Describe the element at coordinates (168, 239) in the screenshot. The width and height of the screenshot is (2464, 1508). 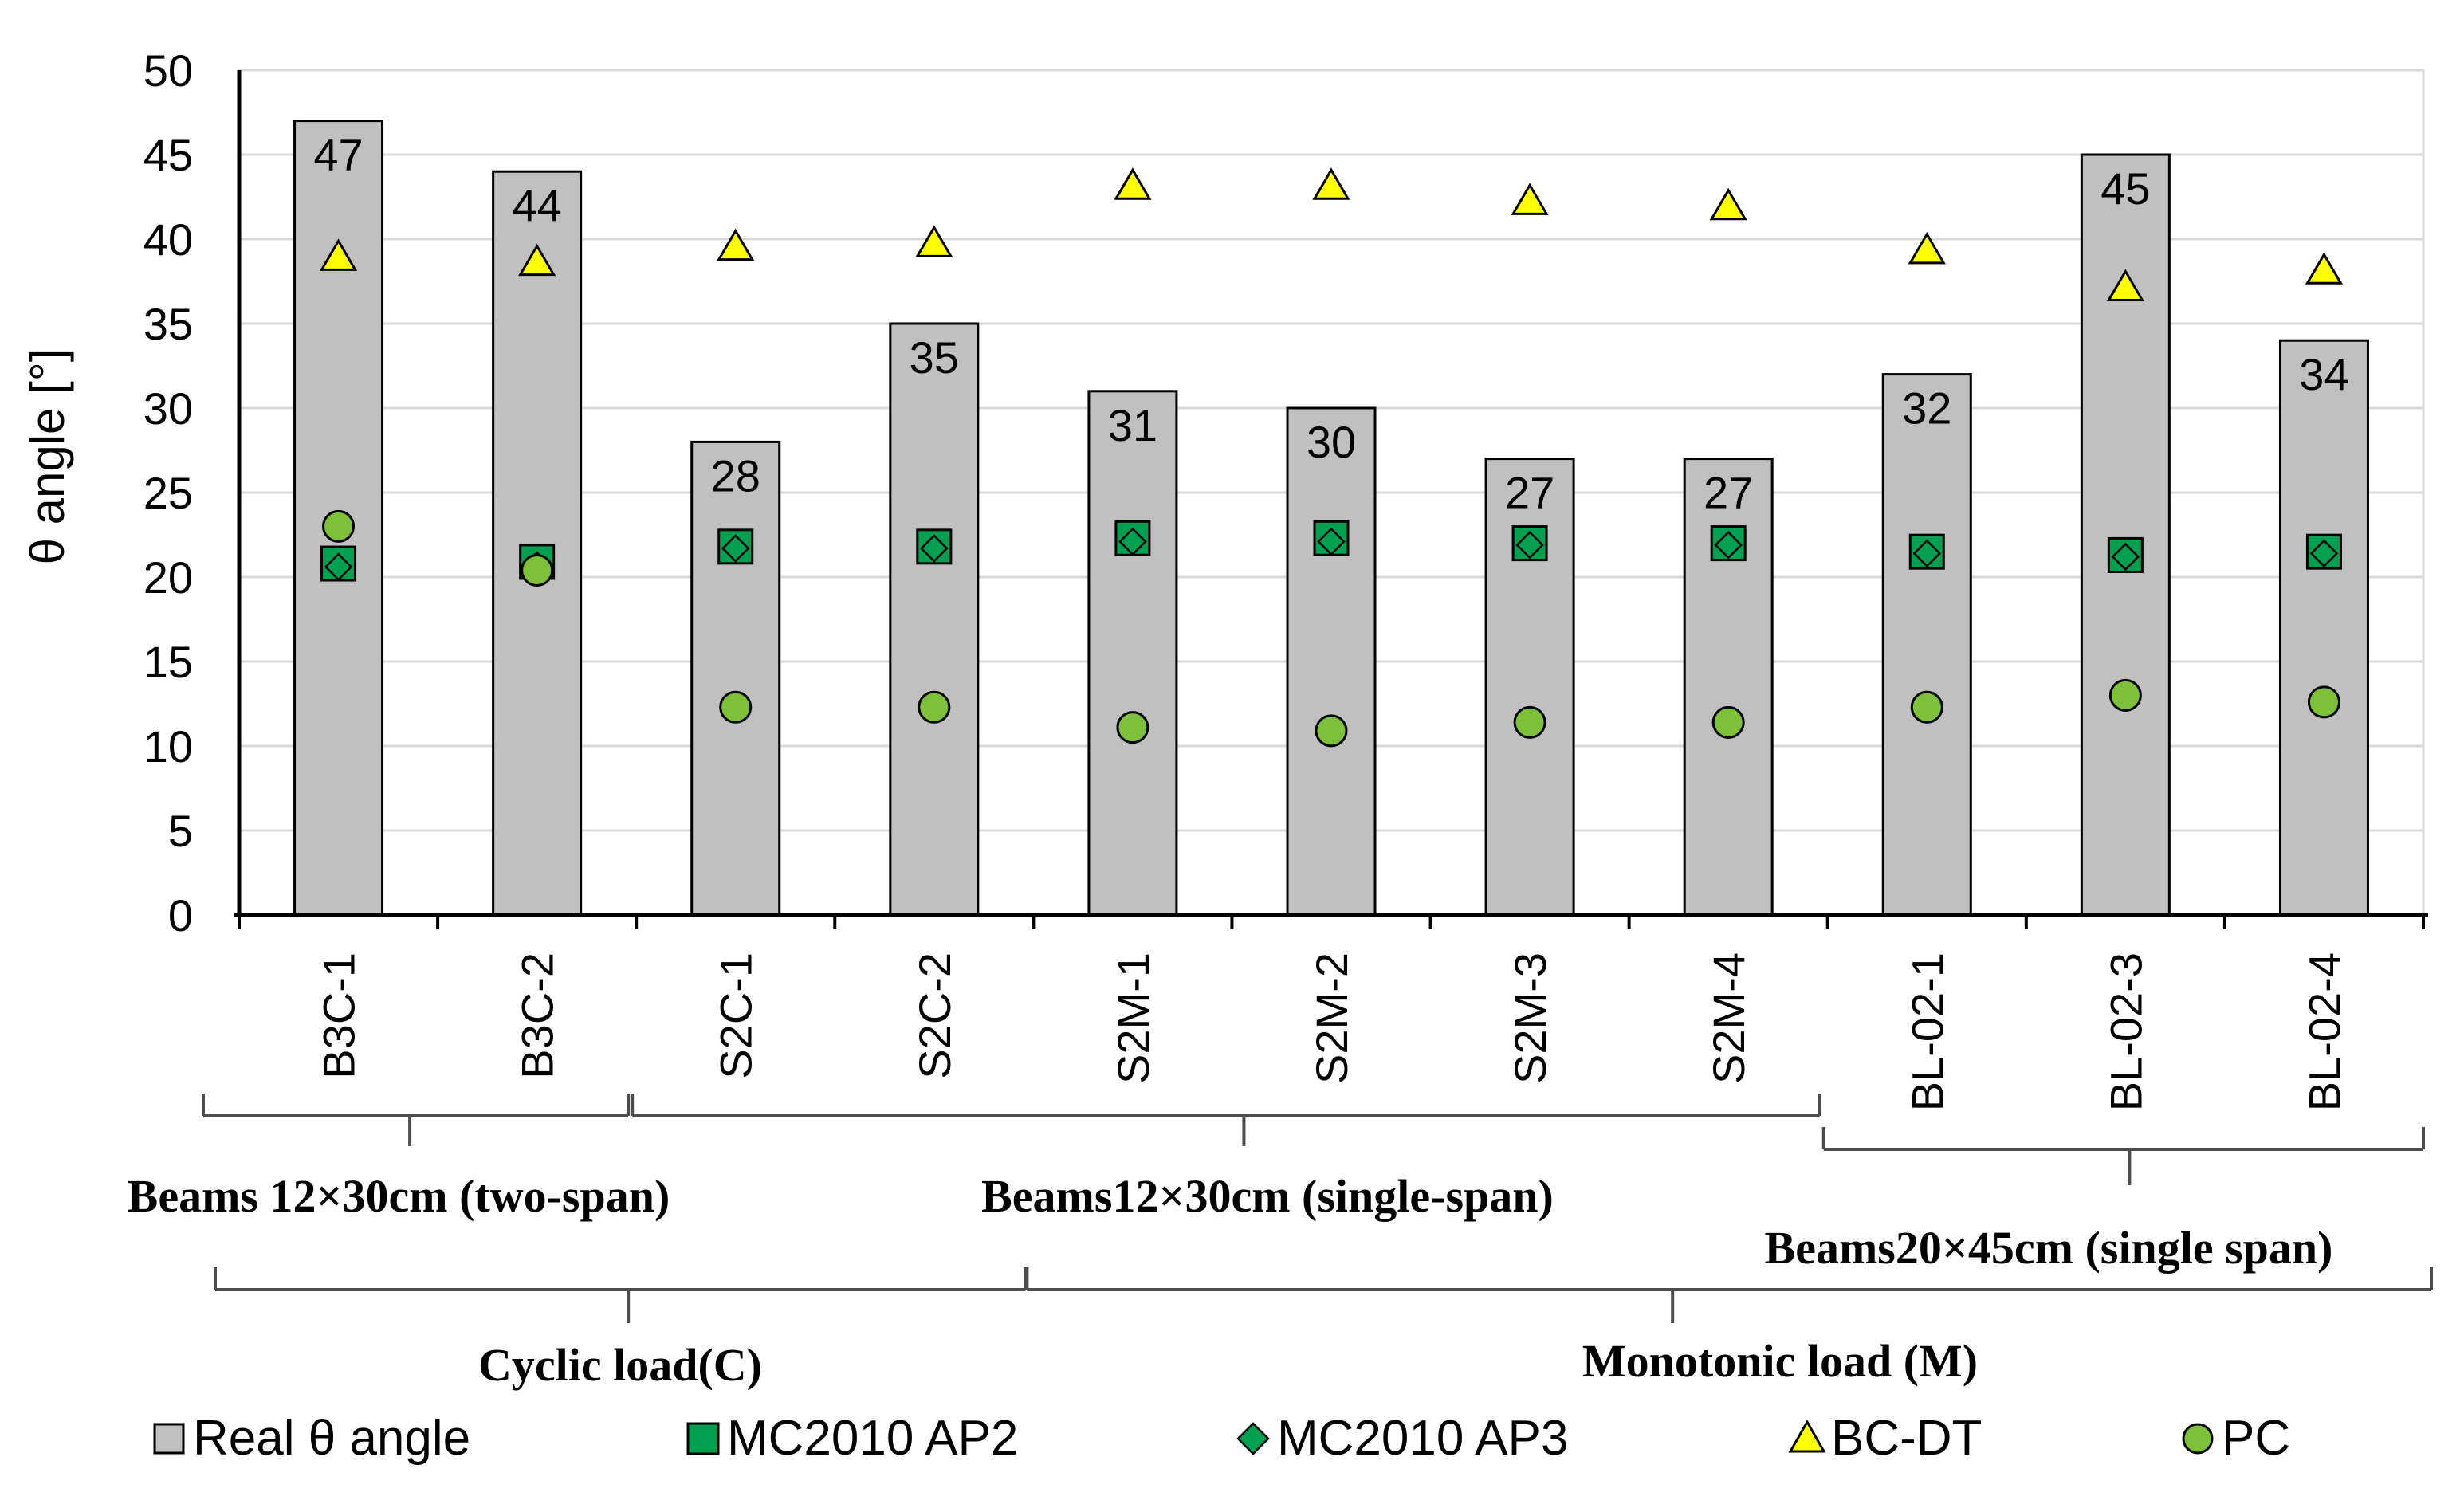
I see `y-tick-label: 40` at that location.